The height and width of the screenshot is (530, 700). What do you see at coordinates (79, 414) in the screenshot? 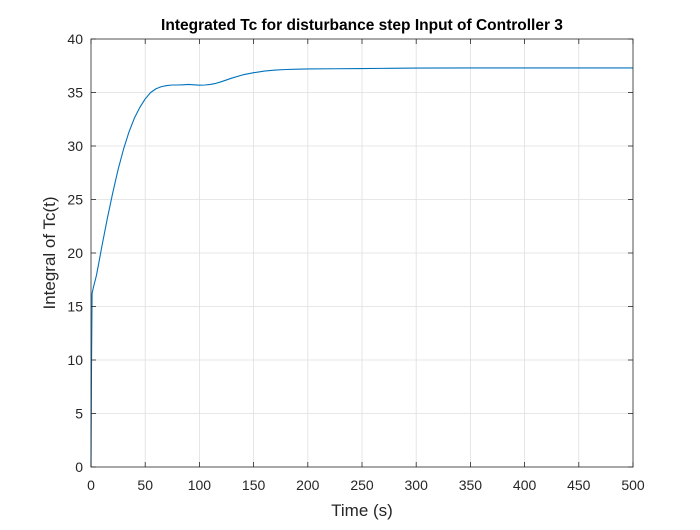
I see `y-tick-label: 5` at bounding box center [79, 414].